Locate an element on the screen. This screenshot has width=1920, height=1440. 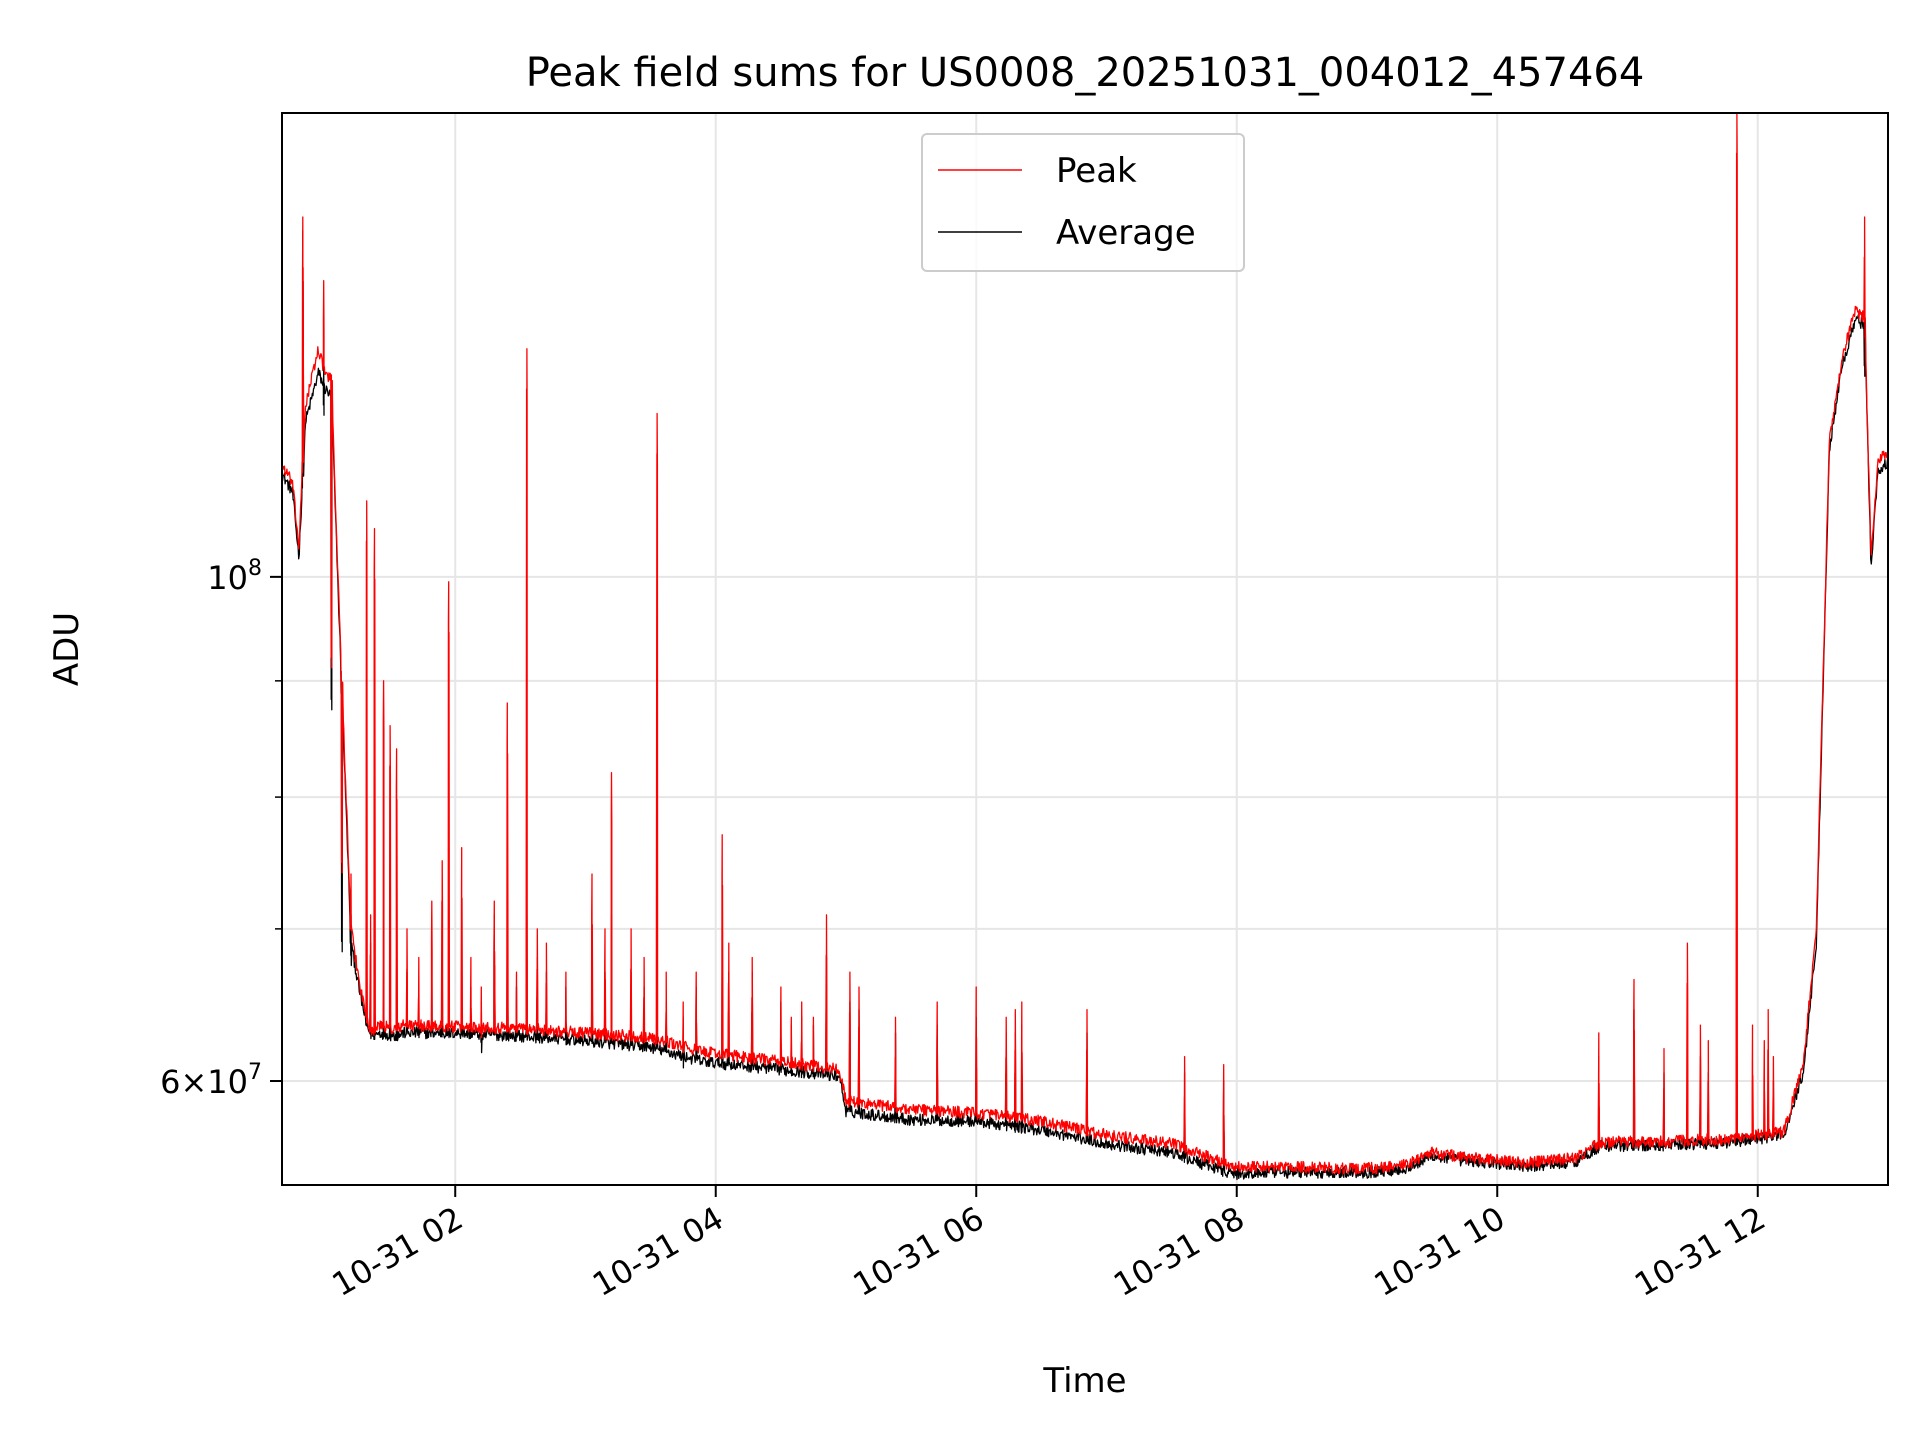
y-tick-label: 108 is located at coordinates (234, 576).